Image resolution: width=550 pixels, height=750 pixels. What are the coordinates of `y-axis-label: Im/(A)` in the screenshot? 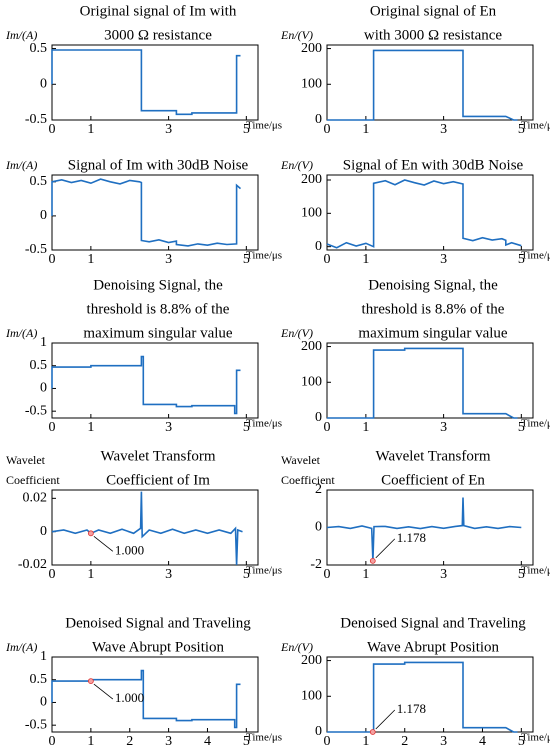 It's located at (21, 333).